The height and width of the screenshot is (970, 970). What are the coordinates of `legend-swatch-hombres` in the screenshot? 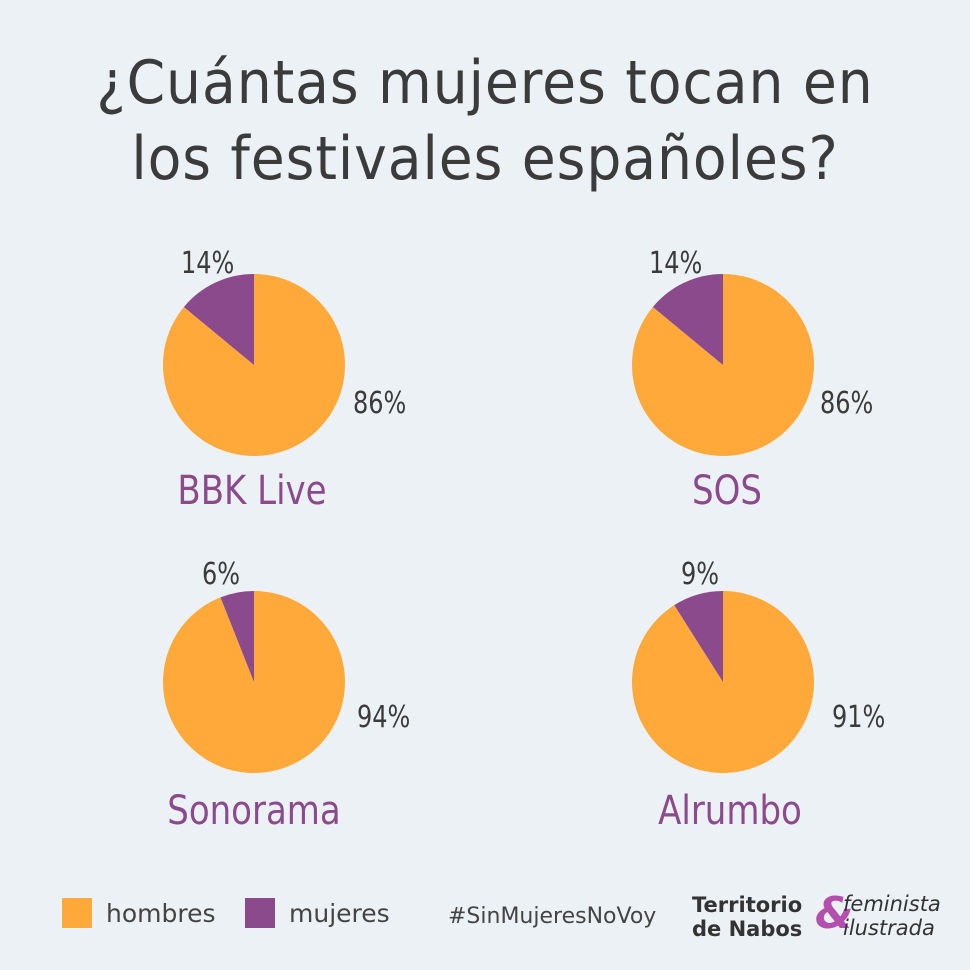 It's located at (77, 913).